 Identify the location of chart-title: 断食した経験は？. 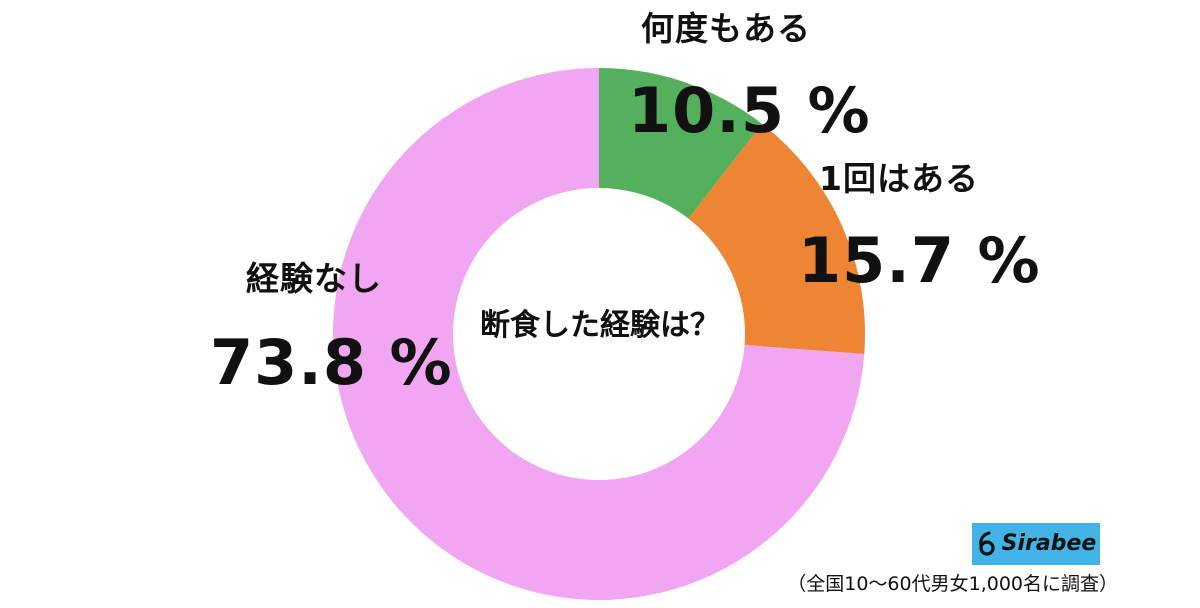
(600, 325).